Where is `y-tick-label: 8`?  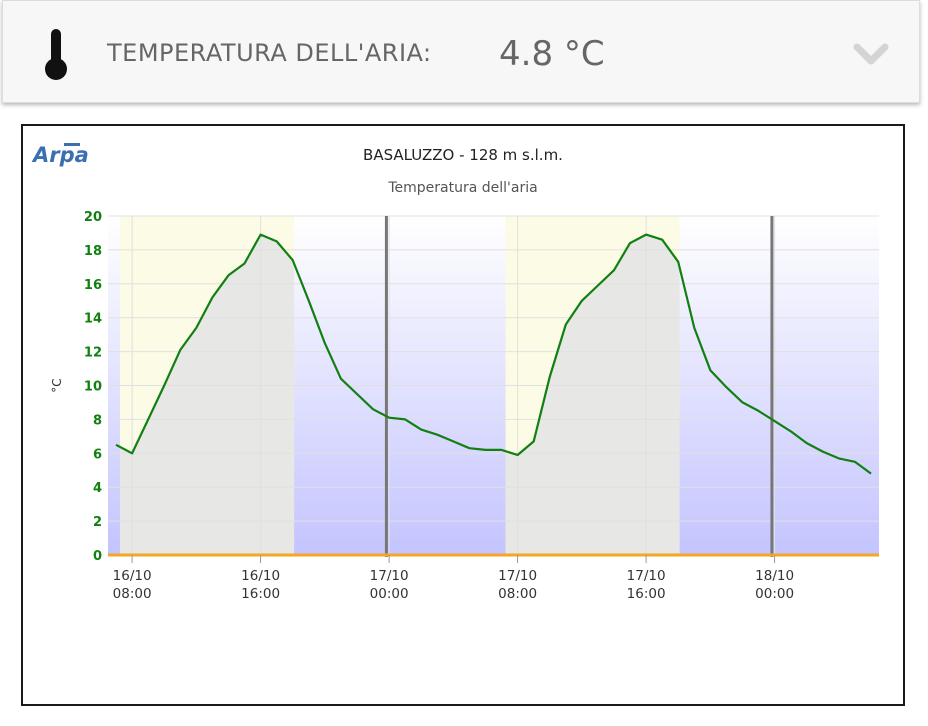 y-tick-label: 8 is located at coordinates (97, 420).